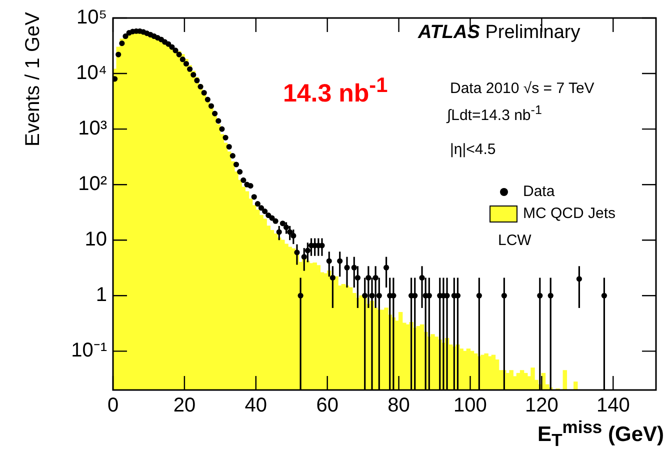  I want to click on annotation: ATLAS Preliminary, so click(499, 33).